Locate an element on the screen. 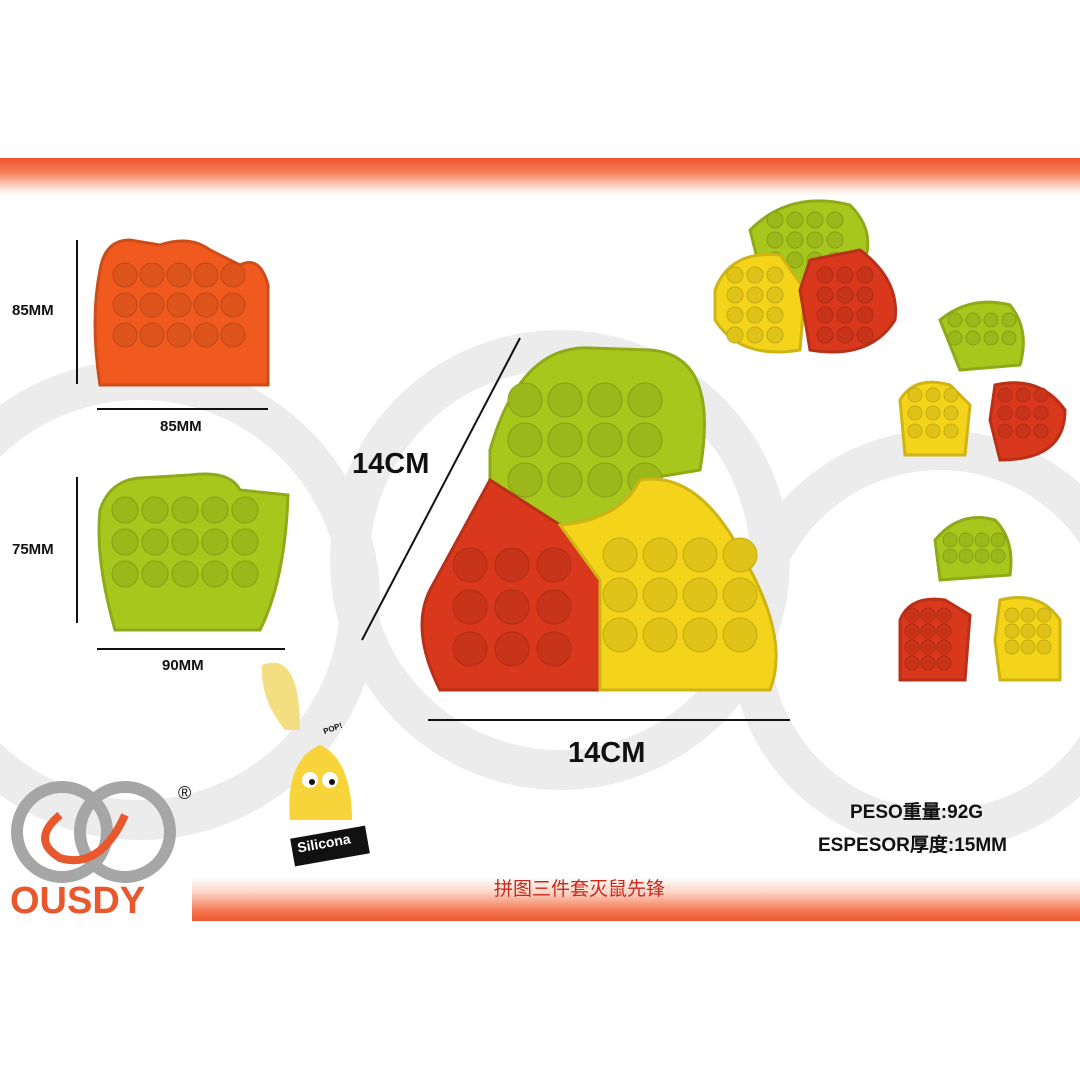 The image size is (1080, 1080). bottom-right-yellow is located at coordinates (1027, 639).